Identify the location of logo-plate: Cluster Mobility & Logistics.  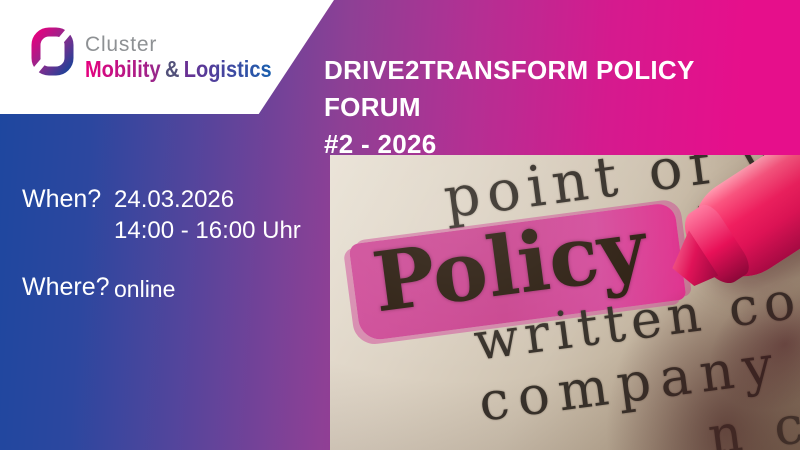
(167, 57).